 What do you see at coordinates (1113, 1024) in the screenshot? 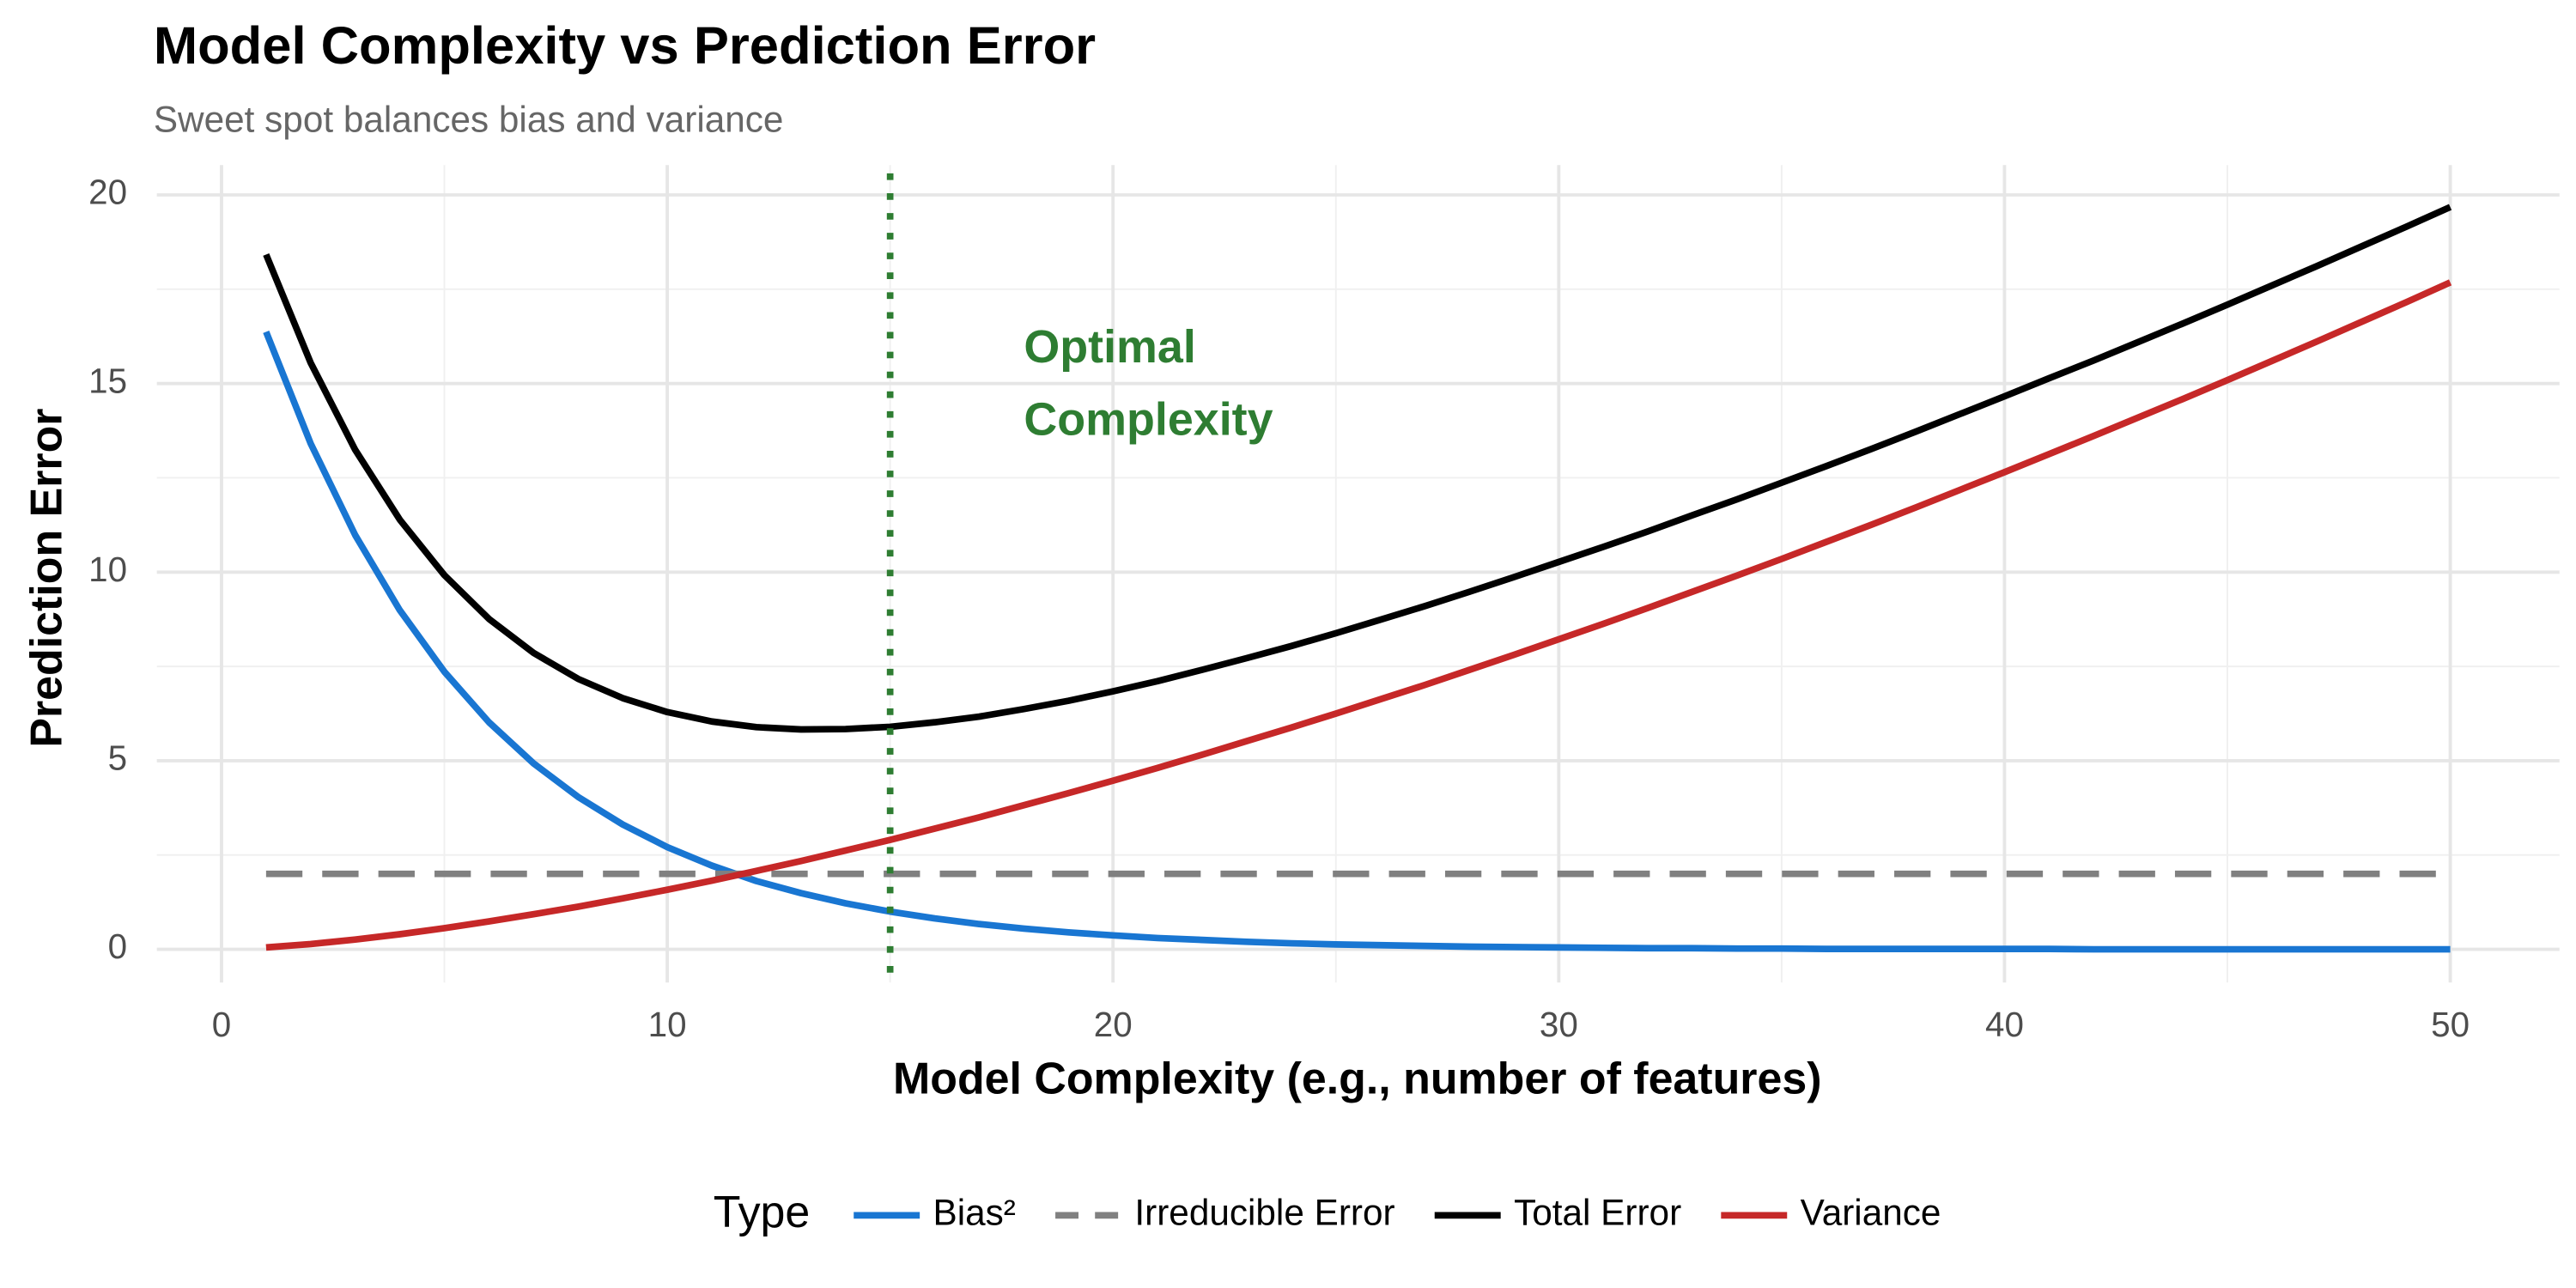
I see `x-tick-label: 20` at bounding box center [1113, 1024].